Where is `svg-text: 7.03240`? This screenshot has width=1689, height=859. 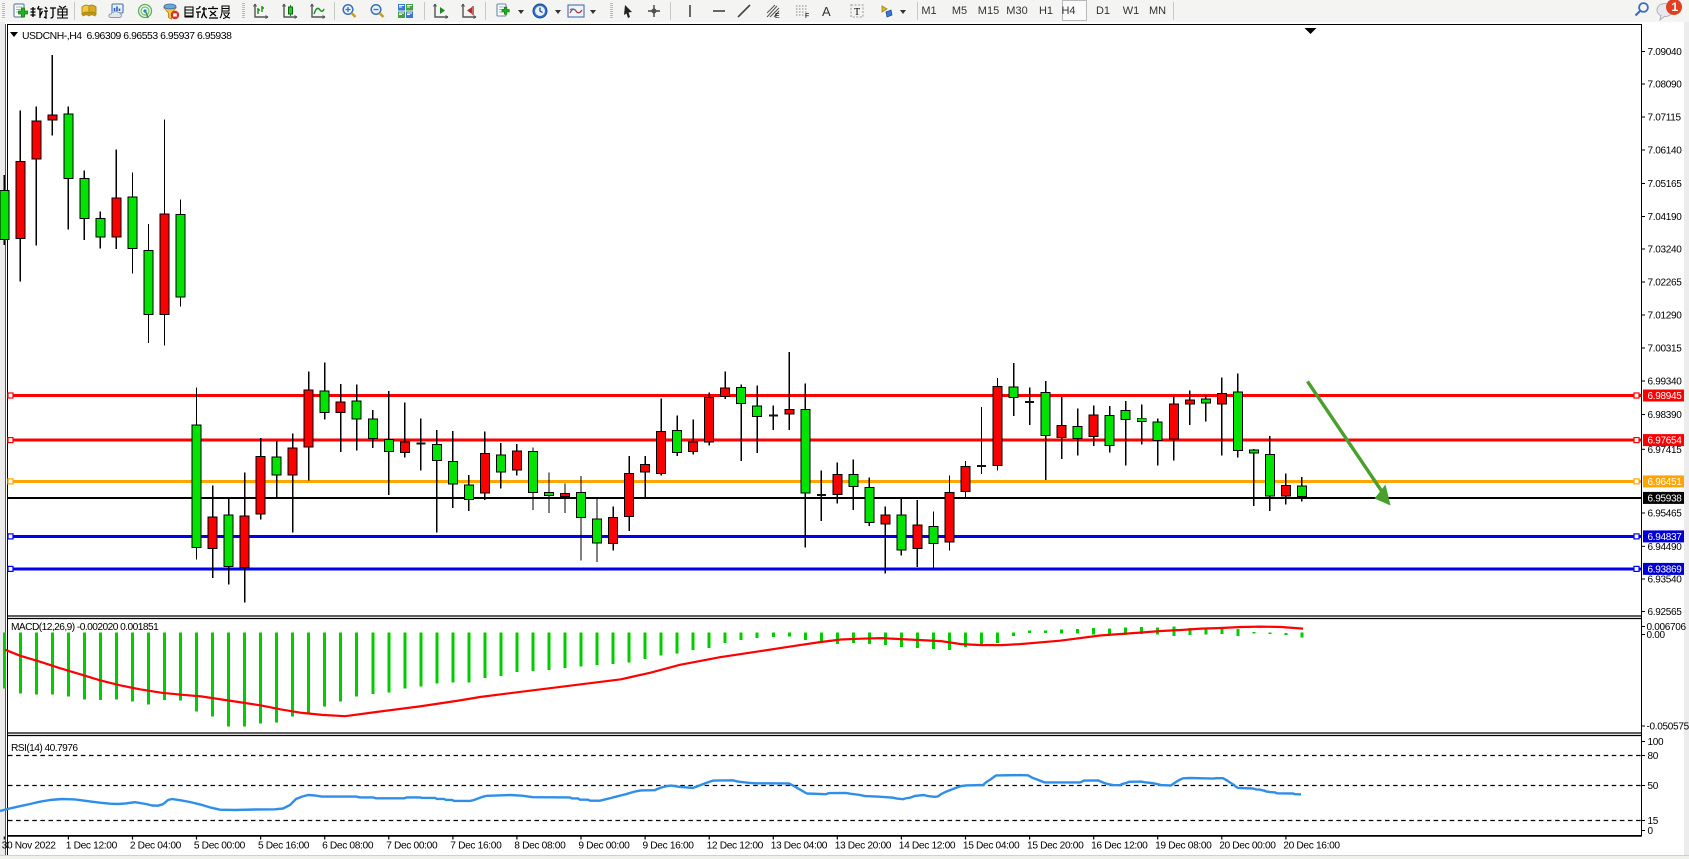
svg-text: 7.03240 is located at coordinates (1665, 250).